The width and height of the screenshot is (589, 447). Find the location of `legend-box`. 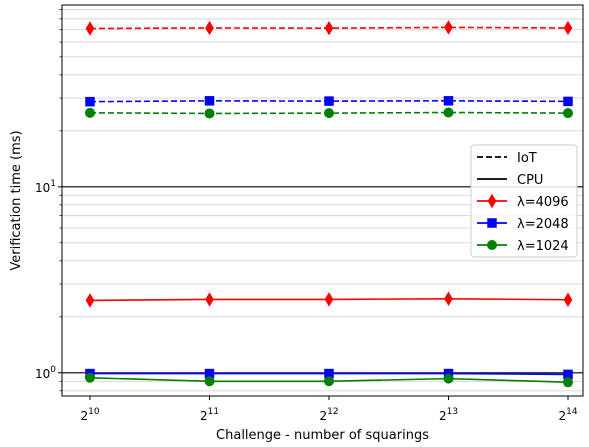

legend-box is located at coordinates (524, 201).